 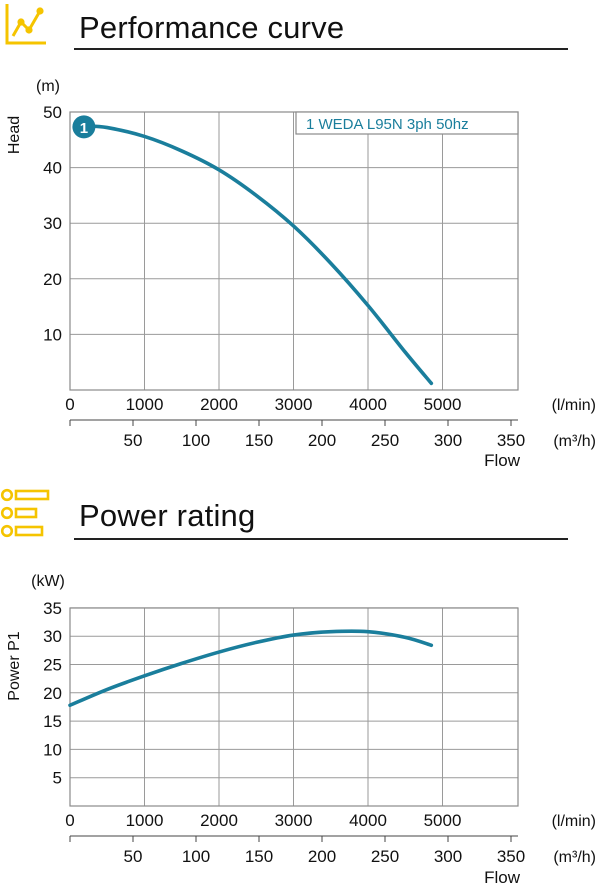 What do you see at coordinates (448, 440) in the screenshot?
I see `head-x-secondary-tick-label: 300` at bounding box center [448, 440].